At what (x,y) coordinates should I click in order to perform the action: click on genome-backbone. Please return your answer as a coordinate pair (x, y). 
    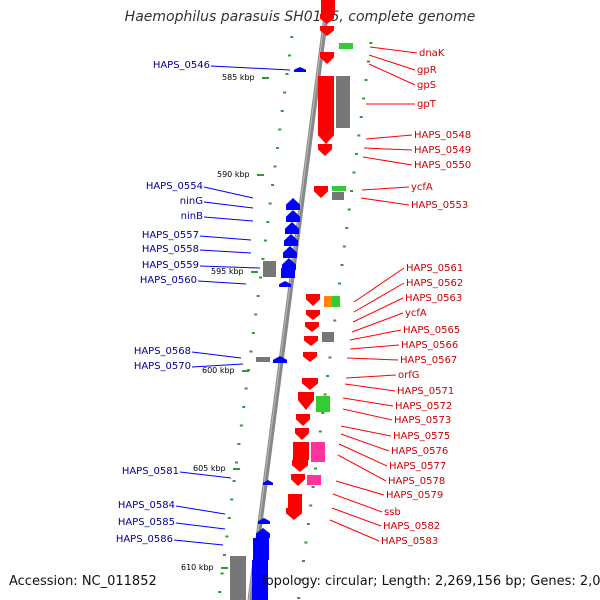
    Looking at the image, I should click on (289, 300).